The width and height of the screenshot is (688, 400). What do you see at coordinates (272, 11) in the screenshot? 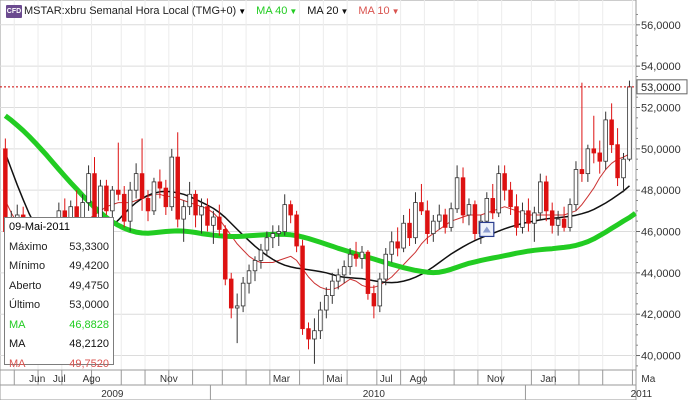
I see `ma40-label: MA 40` at bounding box center [272, 11].